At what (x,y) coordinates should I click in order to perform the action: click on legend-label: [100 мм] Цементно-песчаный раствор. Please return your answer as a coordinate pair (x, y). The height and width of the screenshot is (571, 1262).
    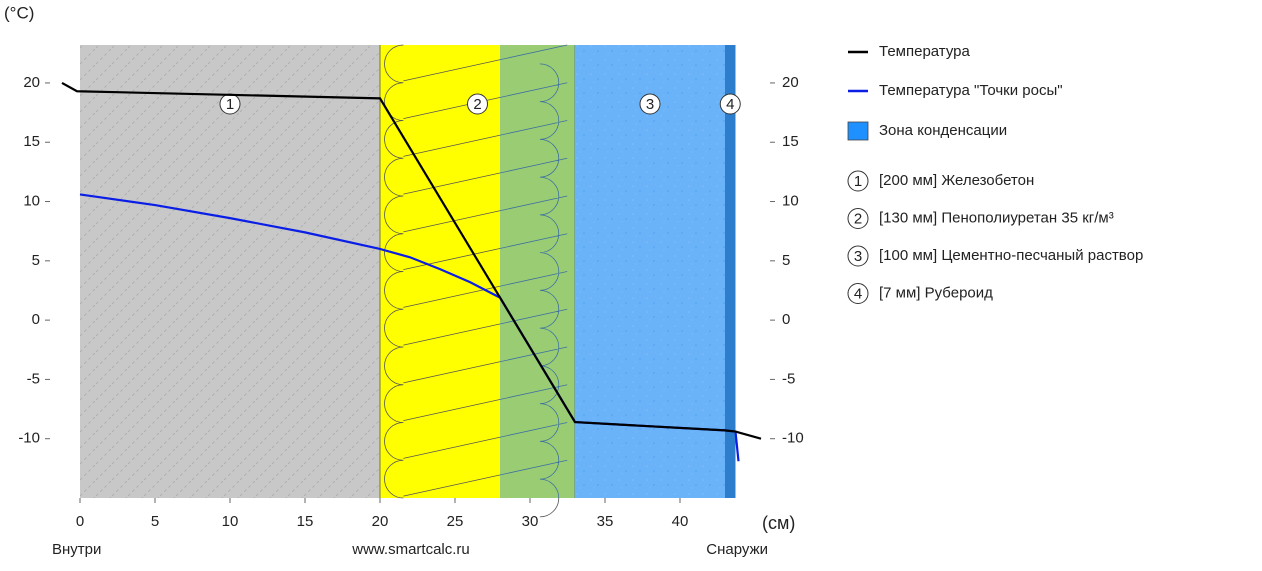
    Looking at the image, I should click on (1011, 255).